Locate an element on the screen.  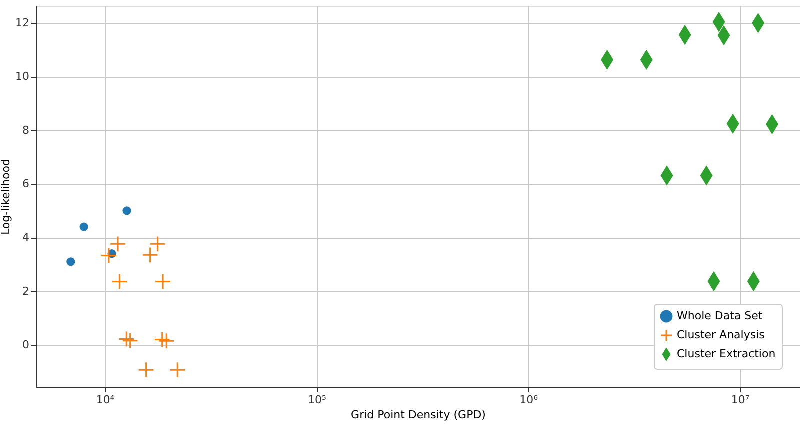
y-tick-label: 0 is located at coordinates (26, 345).